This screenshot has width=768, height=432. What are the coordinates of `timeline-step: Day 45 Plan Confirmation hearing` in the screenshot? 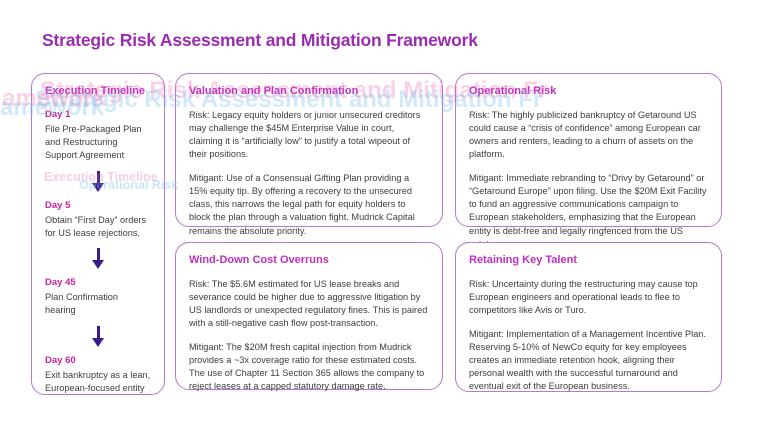 It's located at (98, 297).